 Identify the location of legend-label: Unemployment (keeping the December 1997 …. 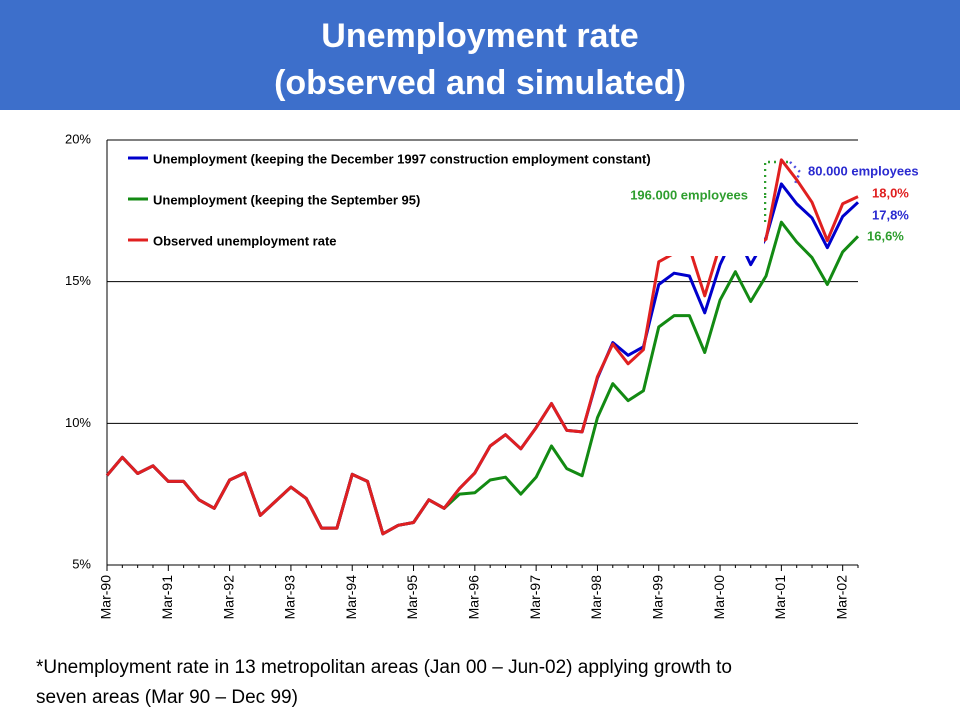
(402, 158).